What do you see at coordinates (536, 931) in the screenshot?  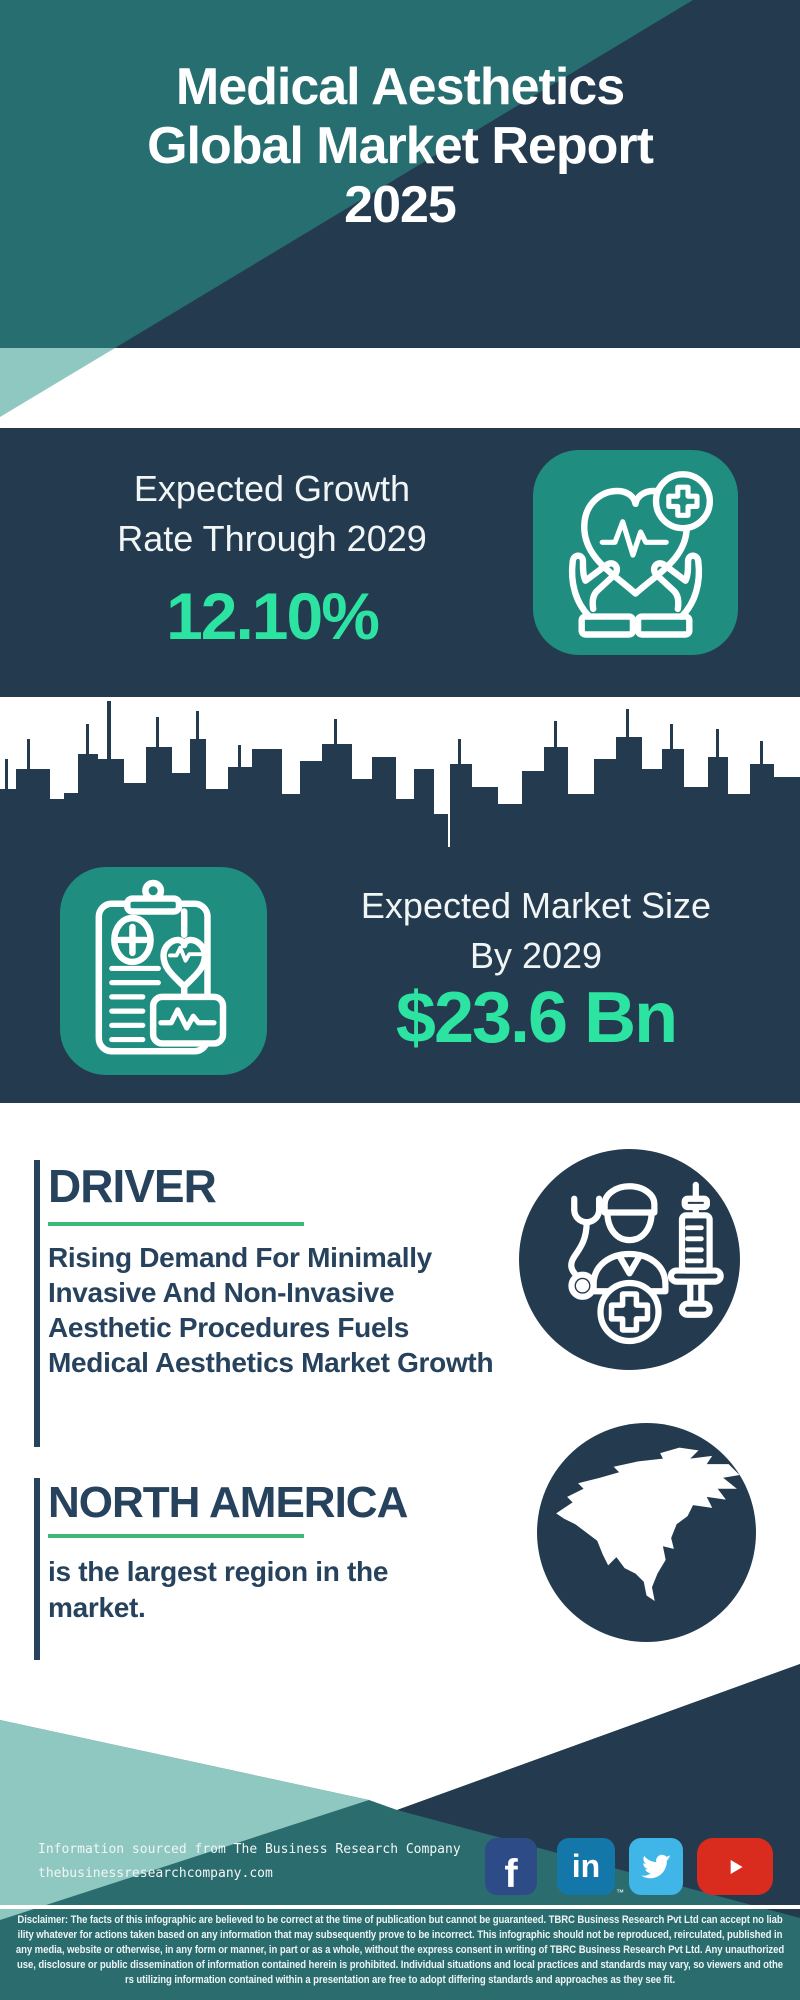 I see `market-size-heading: Expected Market Size By 2029` at bounding box center [536, 931].